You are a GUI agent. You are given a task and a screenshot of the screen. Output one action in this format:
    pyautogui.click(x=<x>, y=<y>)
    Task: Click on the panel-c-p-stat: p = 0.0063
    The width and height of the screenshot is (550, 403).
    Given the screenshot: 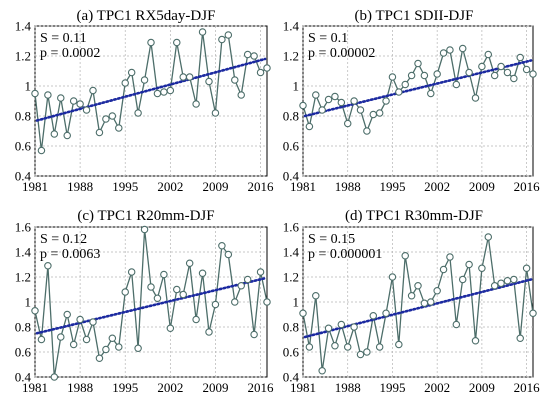 What is the action you would take?
    pyautogui.click(x=70, y=254)
    